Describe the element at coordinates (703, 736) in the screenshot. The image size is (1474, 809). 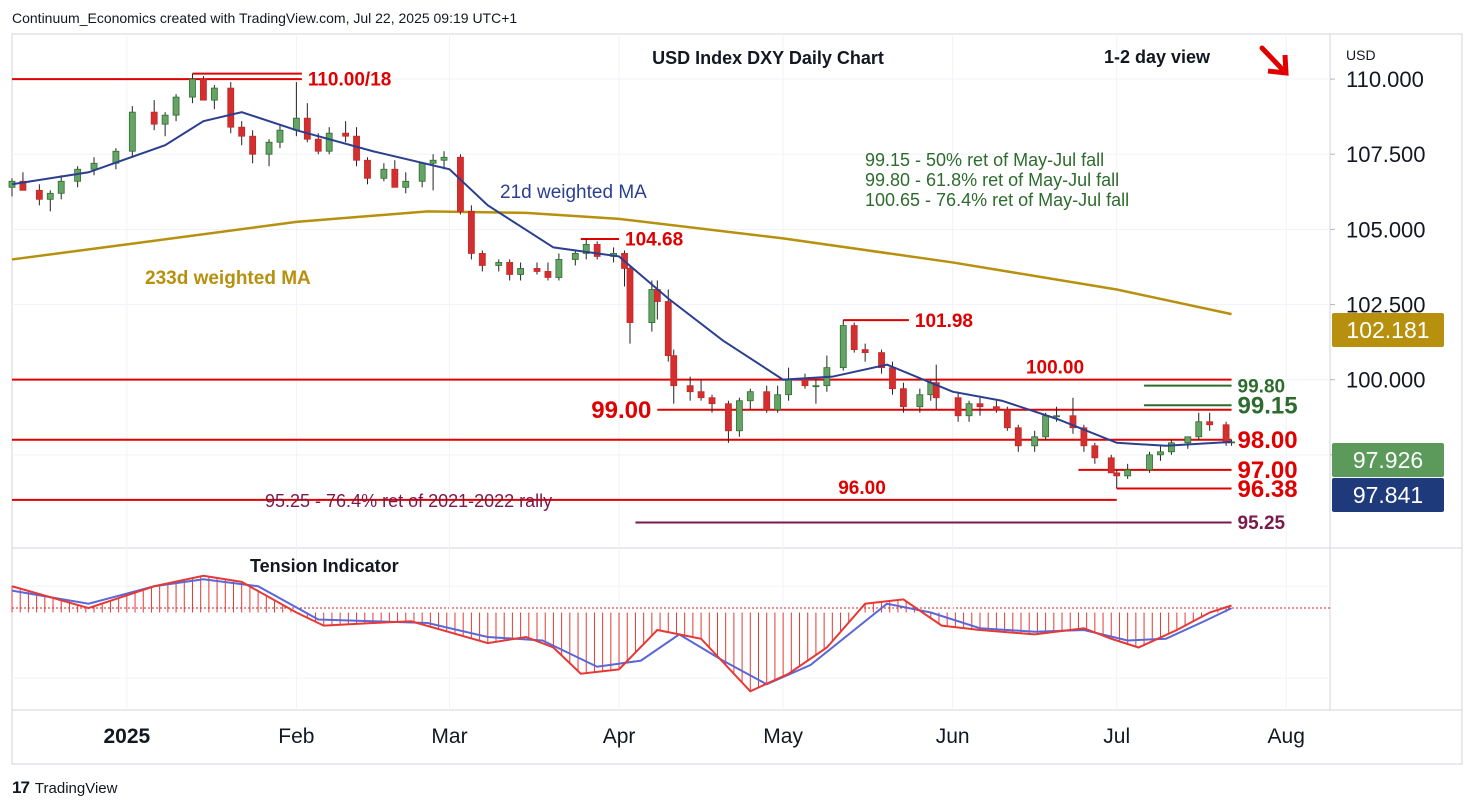
I see `time-axis: 2025 Feb Mar Apr May Jun Jul Aug` at that location.